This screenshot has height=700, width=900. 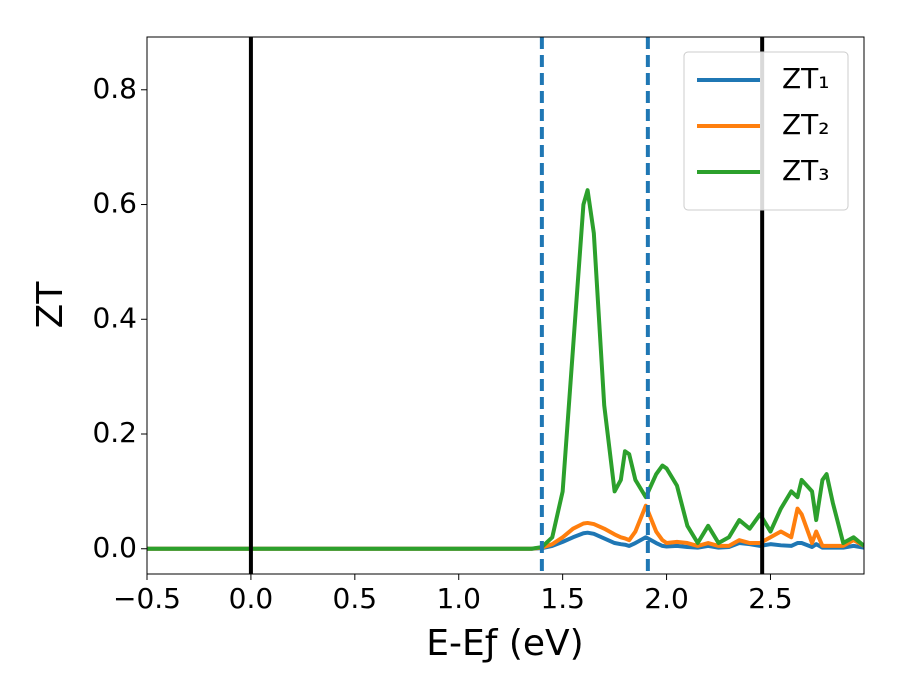 I want to click on y-tick-label: 0.6, so click(x=114, y=203).